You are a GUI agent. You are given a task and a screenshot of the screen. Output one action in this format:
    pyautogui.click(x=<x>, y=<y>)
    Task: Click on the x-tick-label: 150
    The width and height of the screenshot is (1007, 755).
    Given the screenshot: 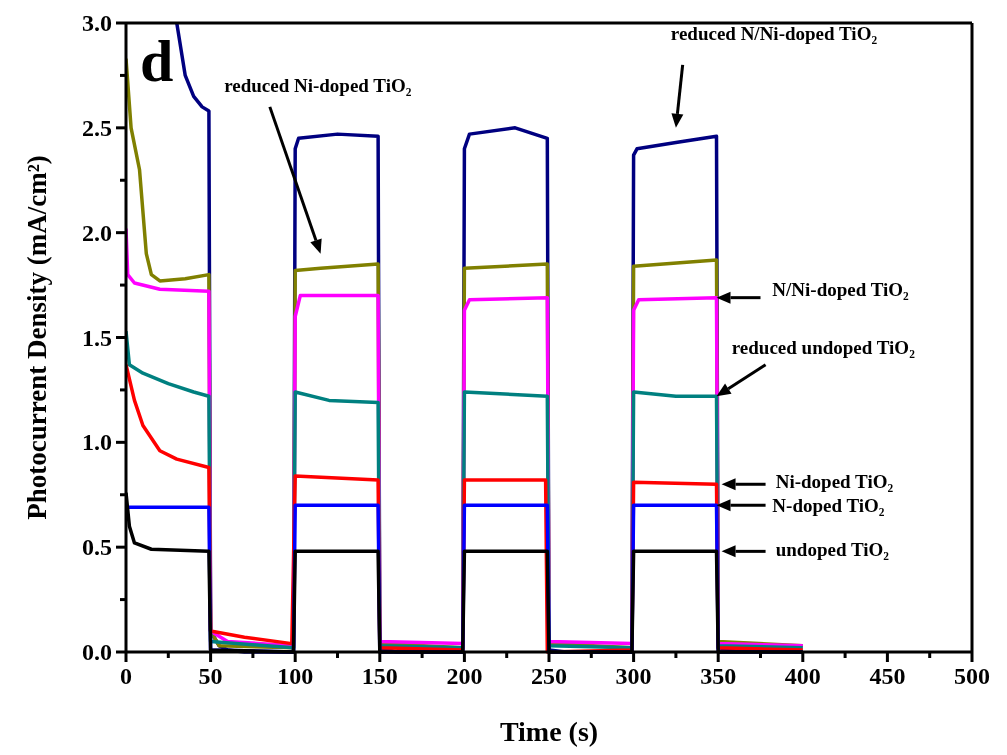 What is the action you would take?
    pyautogui.click(x=379, y=676)
    